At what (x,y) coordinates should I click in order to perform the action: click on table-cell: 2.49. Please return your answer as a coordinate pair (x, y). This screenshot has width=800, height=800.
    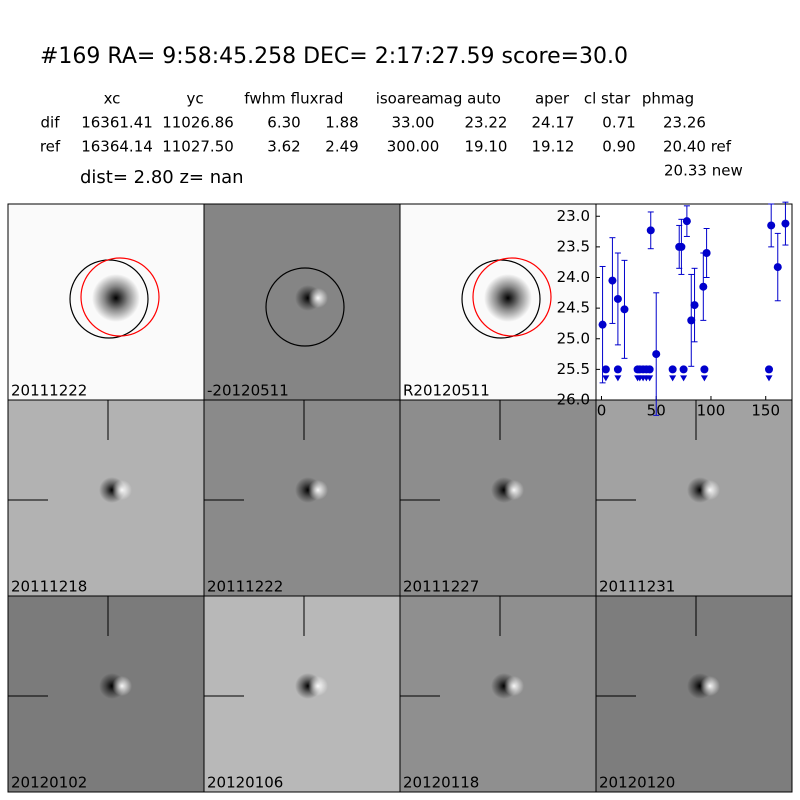
    Looking at the image, I should click on (341, 147).